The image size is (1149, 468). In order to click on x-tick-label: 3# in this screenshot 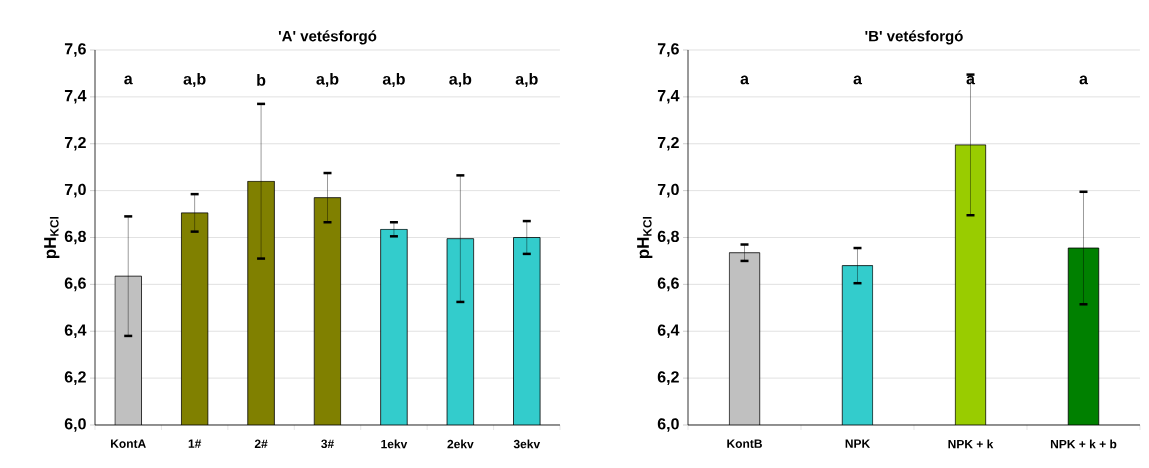, I will do `click(327, 444)`.